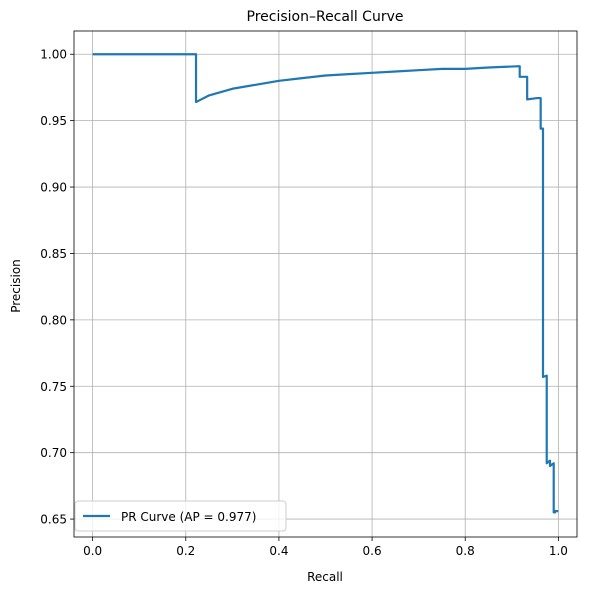 This screenshot has height=590, width=590. What do you see at coordinates (53, 320) in the screenshot?
I see `y-tick-label: 0.80` at bounding box center [53, 320].